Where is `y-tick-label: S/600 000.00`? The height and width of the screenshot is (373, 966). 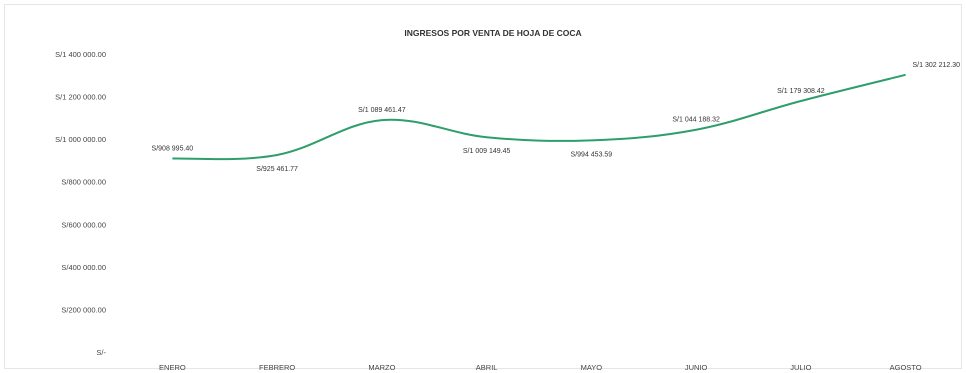 y-tick-label: S/600 000.00 is located at coordinates (83, 224).